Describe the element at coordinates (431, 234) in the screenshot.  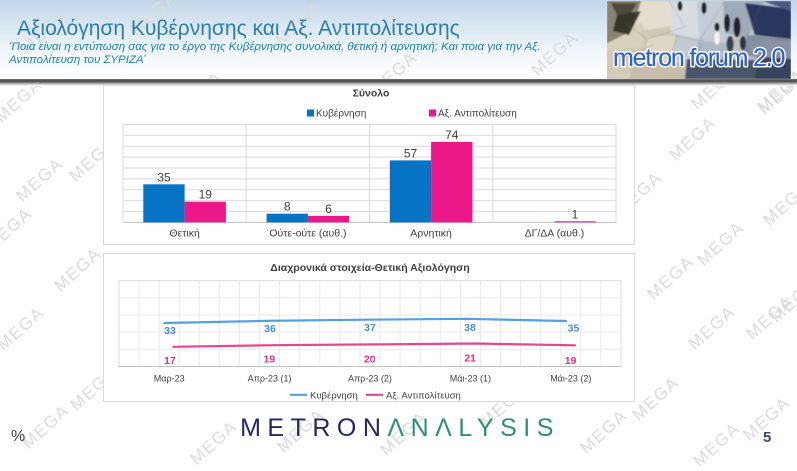
I see `svg-text: Αρνητική` at that location.